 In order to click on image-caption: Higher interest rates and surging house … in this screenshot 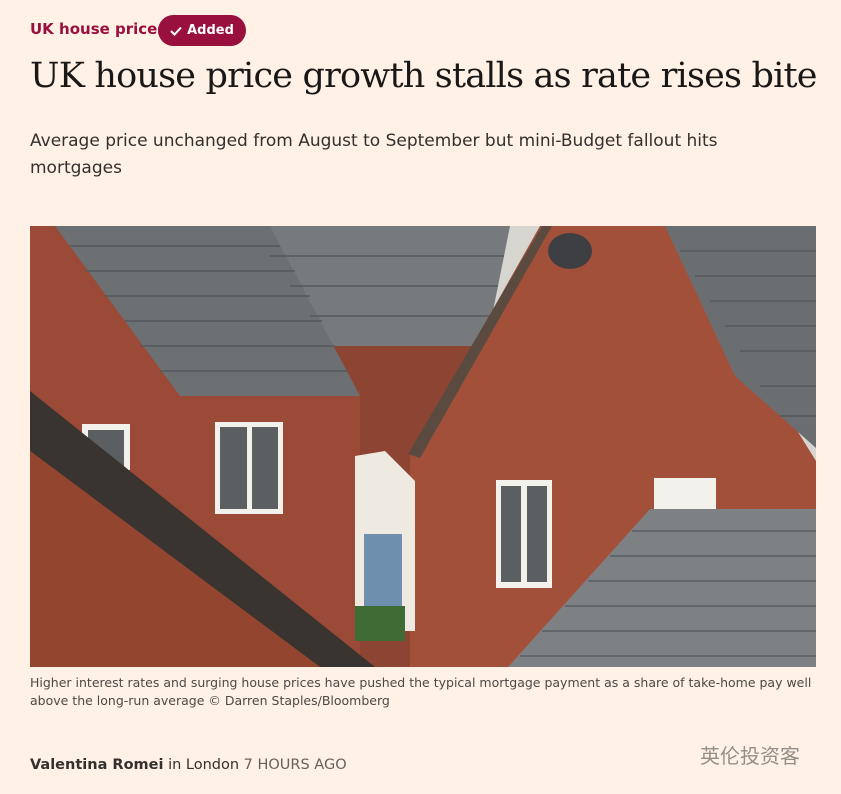, I will do `click(421, 691)`.